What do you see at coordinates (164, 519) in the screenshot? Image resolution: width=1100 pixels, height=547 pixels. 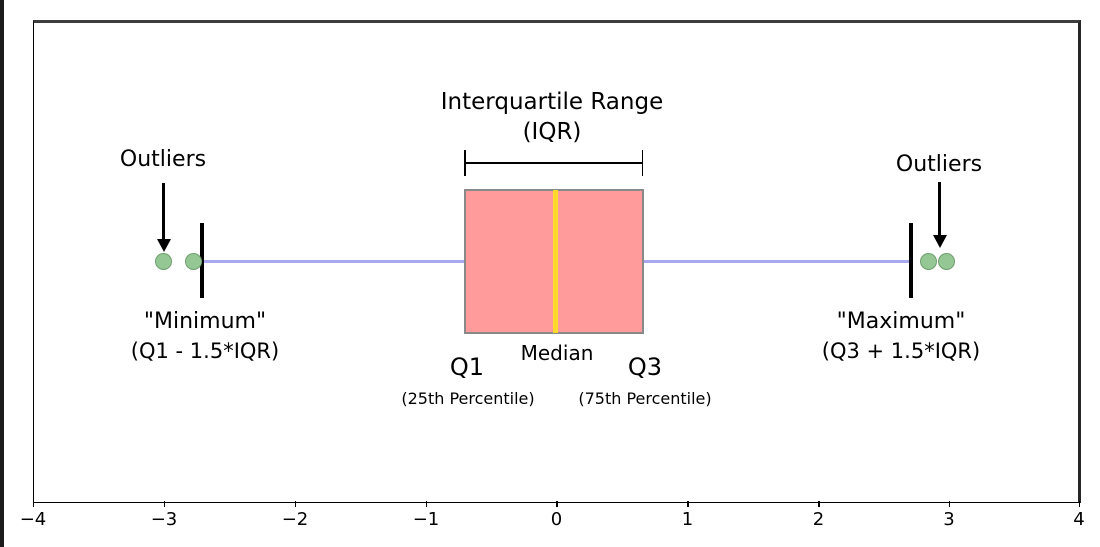 I see `x-tick-label: −3` at bounding box center [164, 519].